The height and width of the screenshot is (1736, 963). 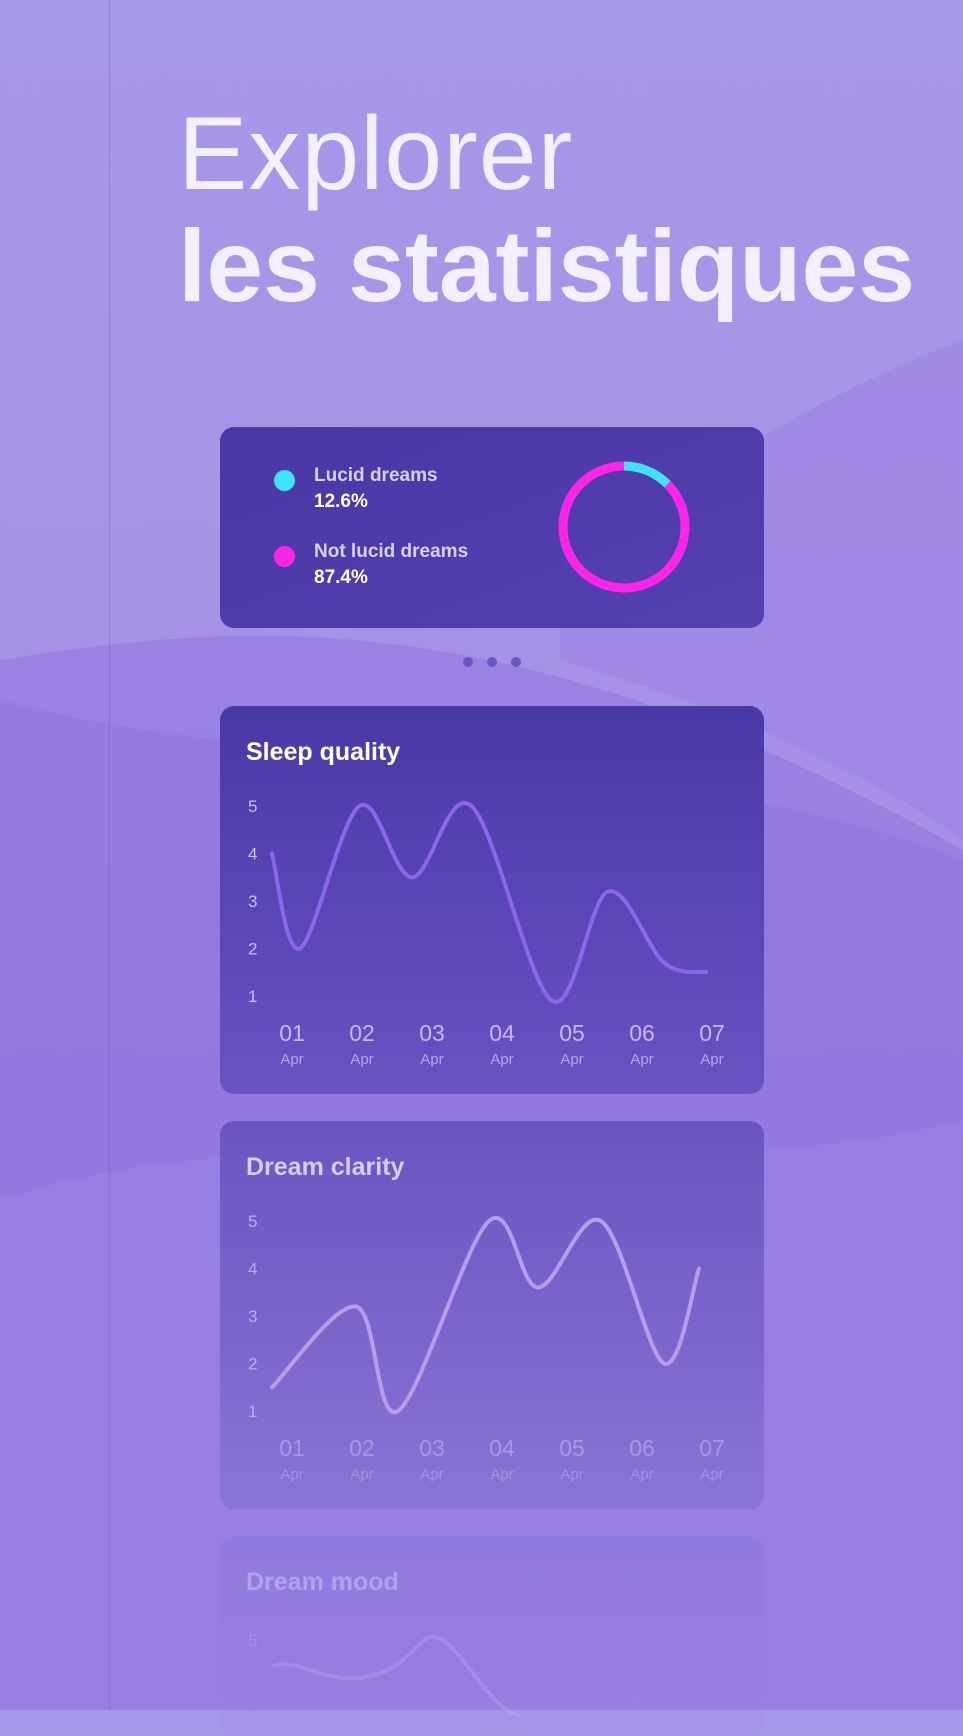 I want to click on page-indicator, so click(x=490, y=662).